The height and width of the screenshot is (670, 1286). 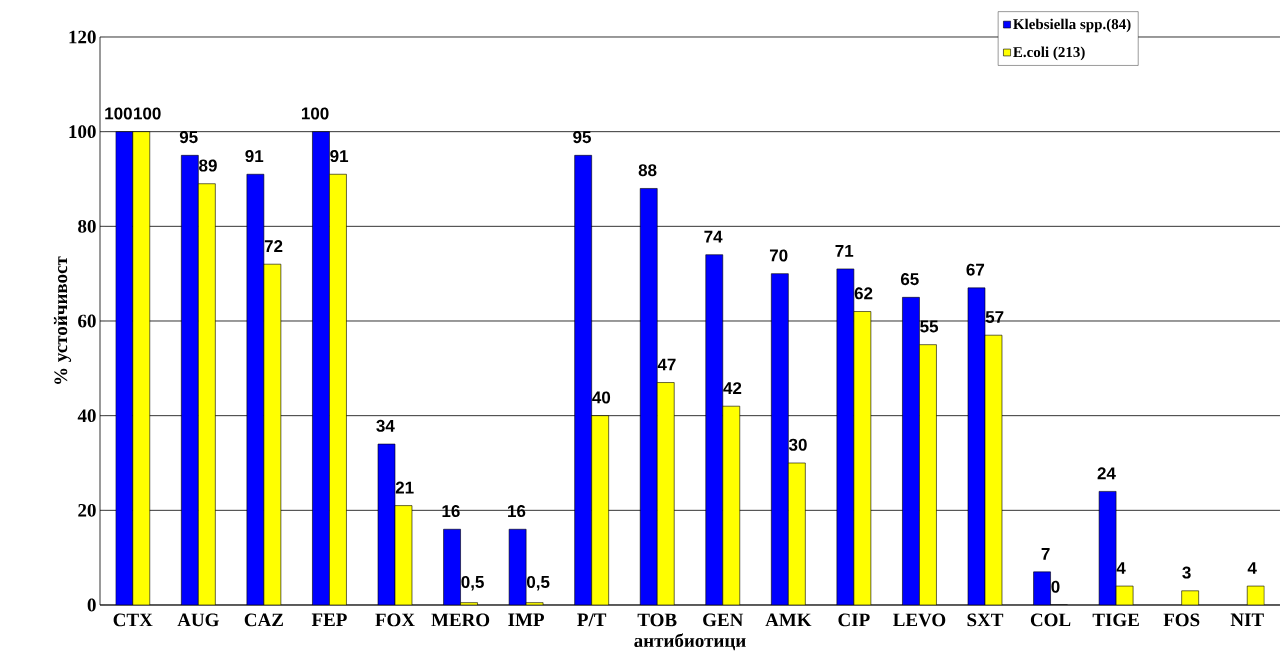 I want to click on y-tick-label: 40, so click(x=86, y=416).